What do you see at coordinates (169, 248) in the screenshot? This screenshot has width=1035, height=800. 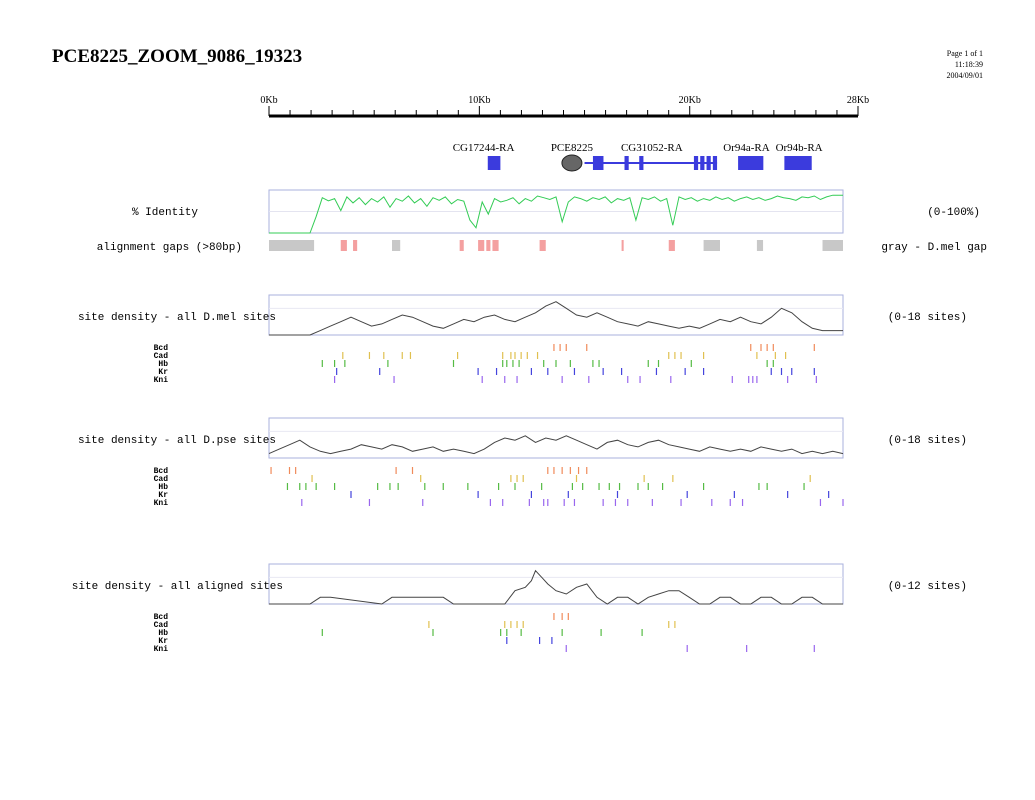 I see `gaps-label: alignment gaps (>80bp)` at bounding box center [169, 248].